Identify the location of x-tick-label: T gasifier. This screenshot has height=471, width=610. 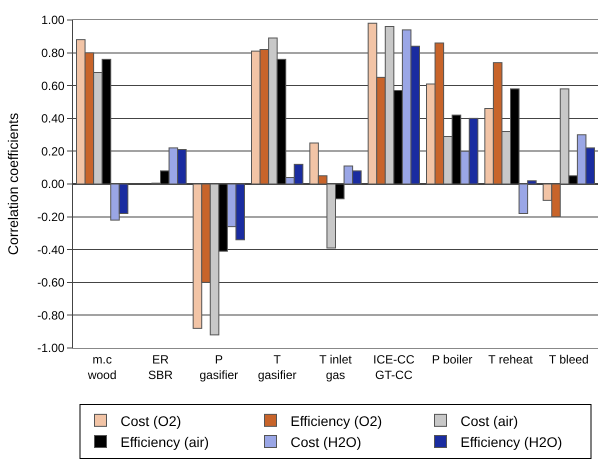
(277, 367).